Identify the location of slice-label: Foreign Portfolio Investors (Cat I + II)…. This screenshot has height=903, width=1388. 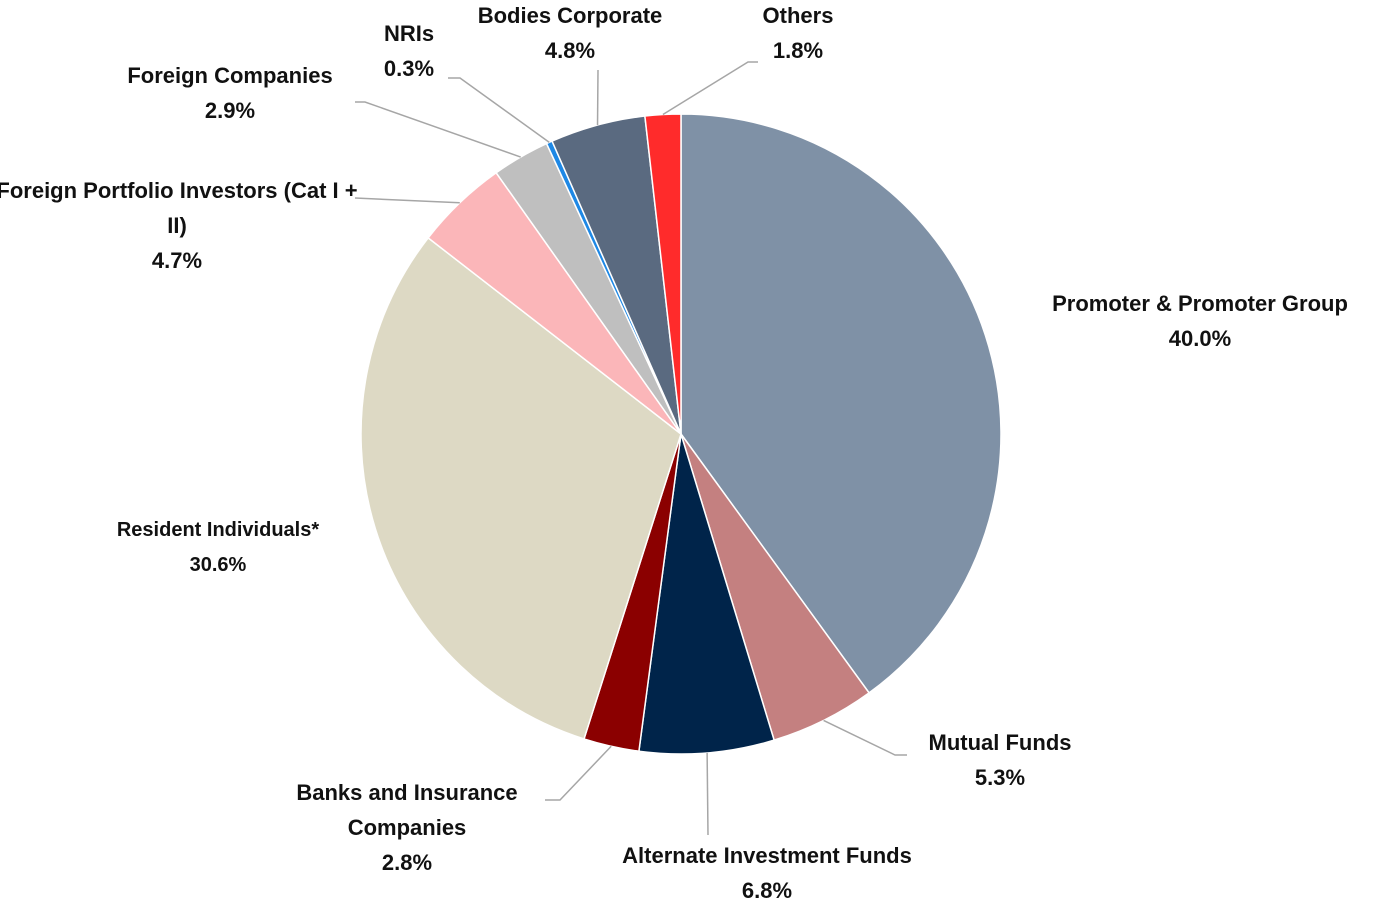
(181, 225).